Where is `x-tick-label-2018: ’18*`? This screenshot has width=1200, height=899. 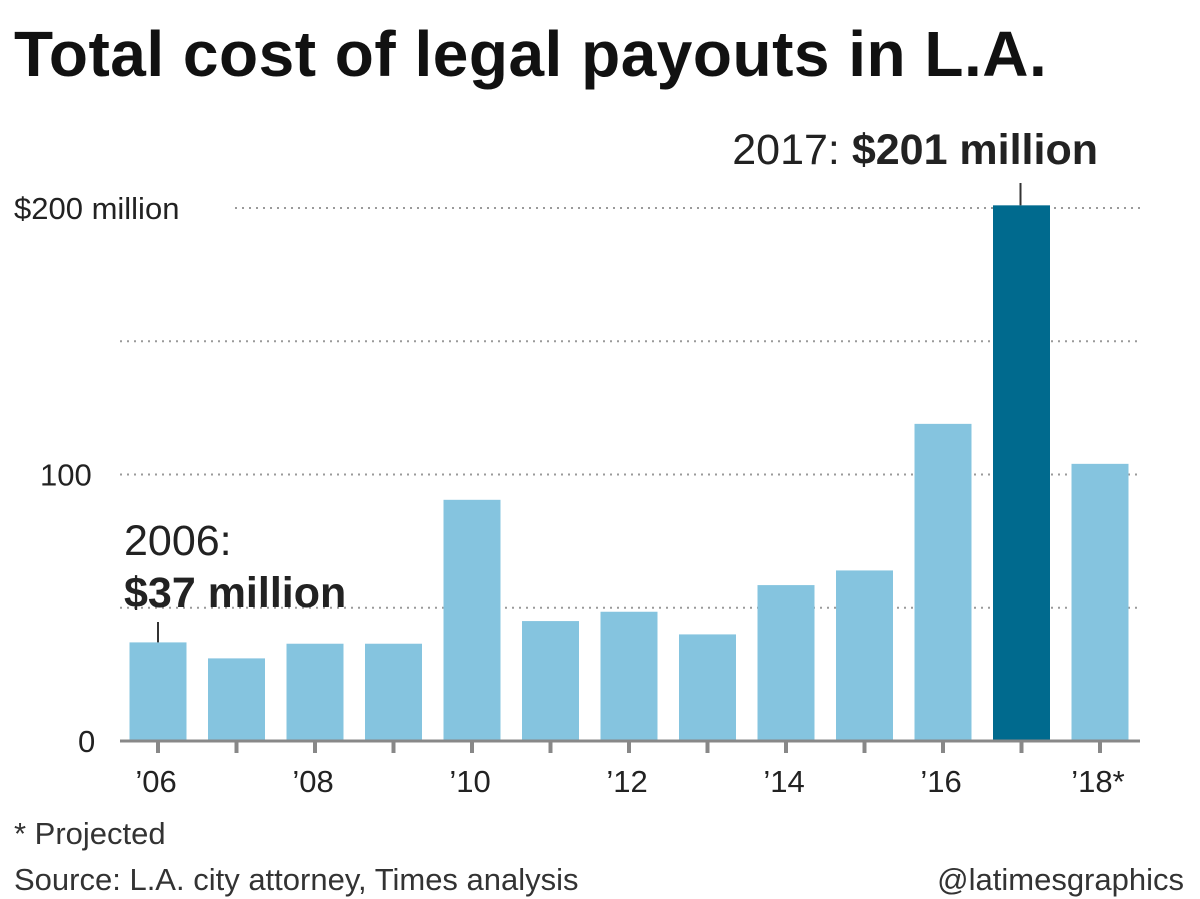 x-tick-label-2018: ’18* is located at coordinates (1097, 781).